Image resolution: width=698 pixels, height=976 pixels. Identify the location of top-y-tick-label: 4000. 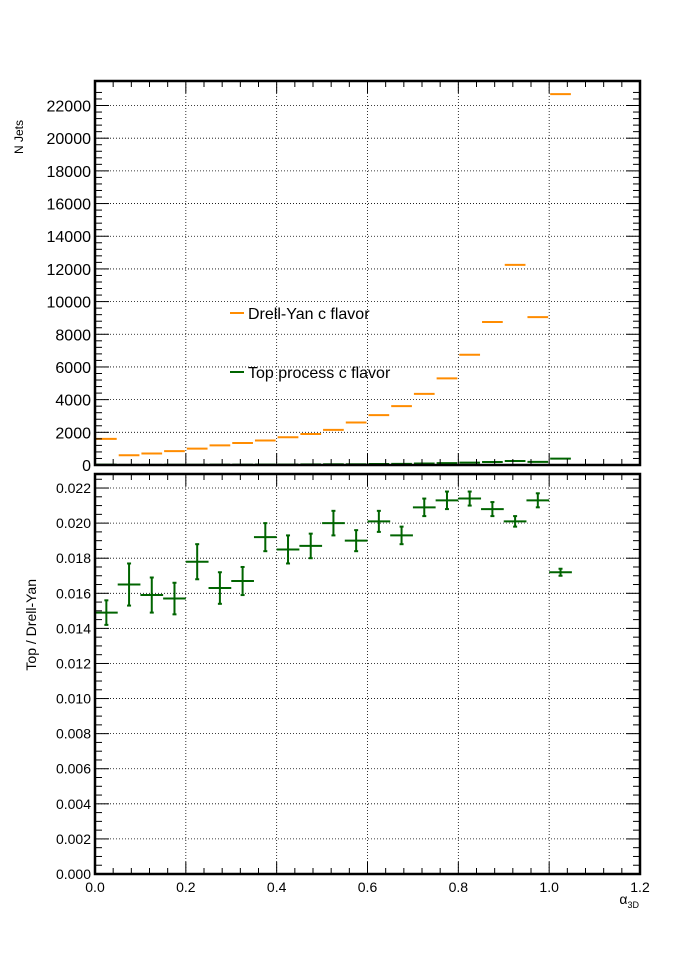
(73, 401).